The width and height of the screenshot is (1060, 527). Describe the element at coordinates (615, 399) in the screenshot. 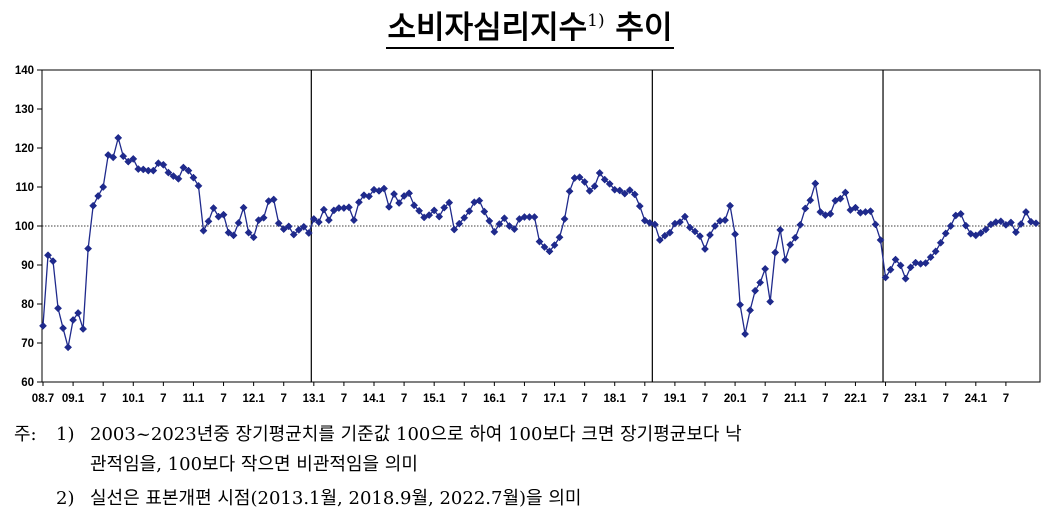

I see `x-tick-label: 18.1` at that location.